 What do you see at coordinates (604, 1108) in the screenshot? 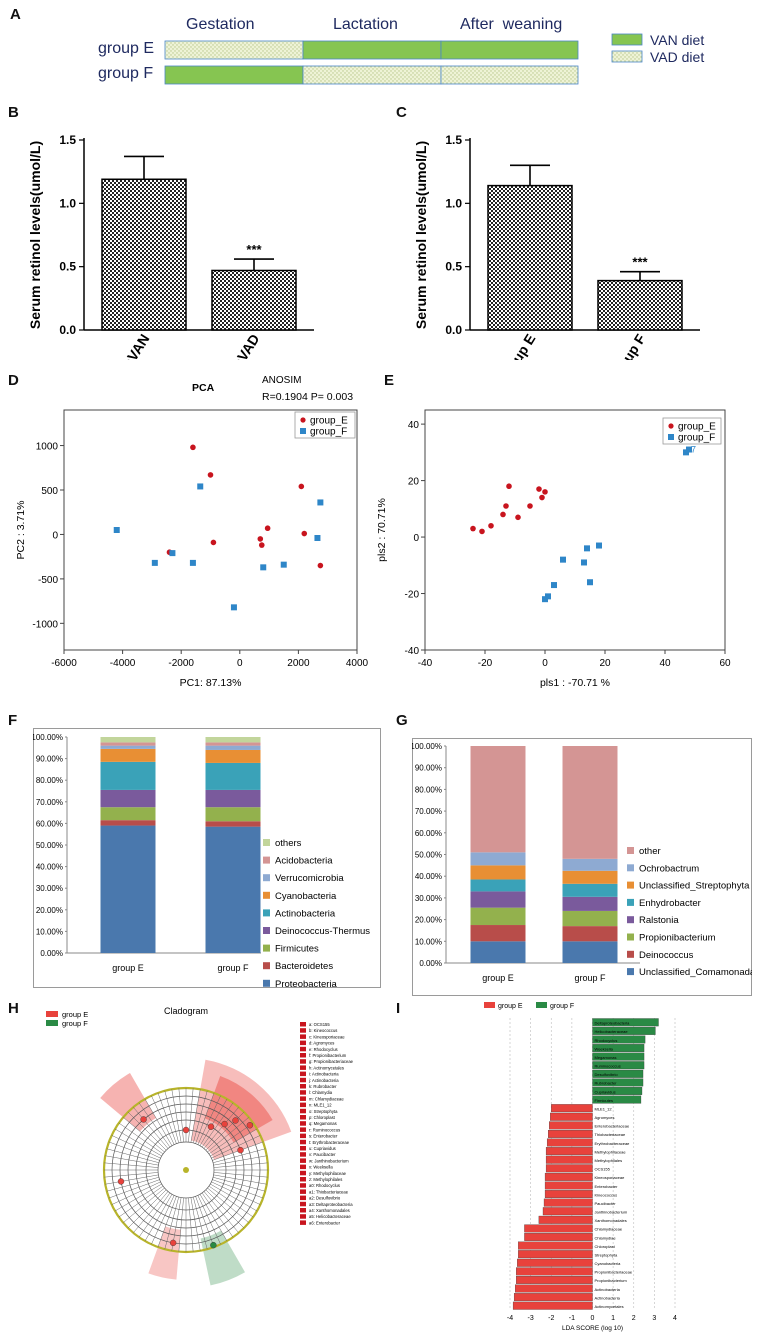
I see `lda-bar-label: MLE1_12` at bounding box center [604, 1108].